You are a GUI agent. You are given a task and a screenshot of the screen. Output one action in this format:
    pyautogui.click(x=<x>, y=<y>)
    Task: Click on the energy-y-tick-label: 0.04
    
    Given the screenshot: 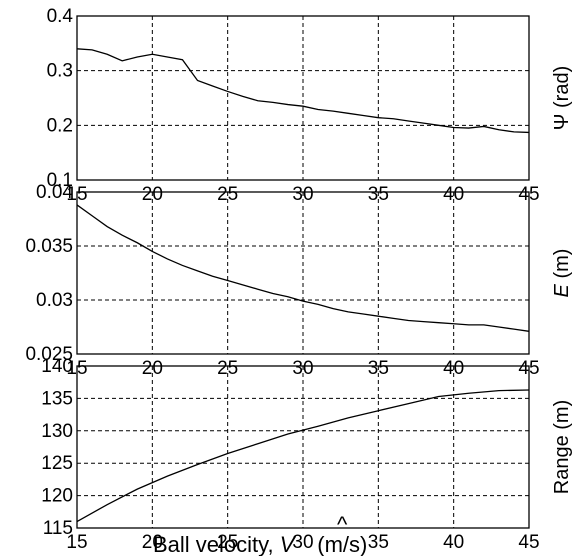 What is the action you would take?
    pyautogui.click(x=54, y=192)
    